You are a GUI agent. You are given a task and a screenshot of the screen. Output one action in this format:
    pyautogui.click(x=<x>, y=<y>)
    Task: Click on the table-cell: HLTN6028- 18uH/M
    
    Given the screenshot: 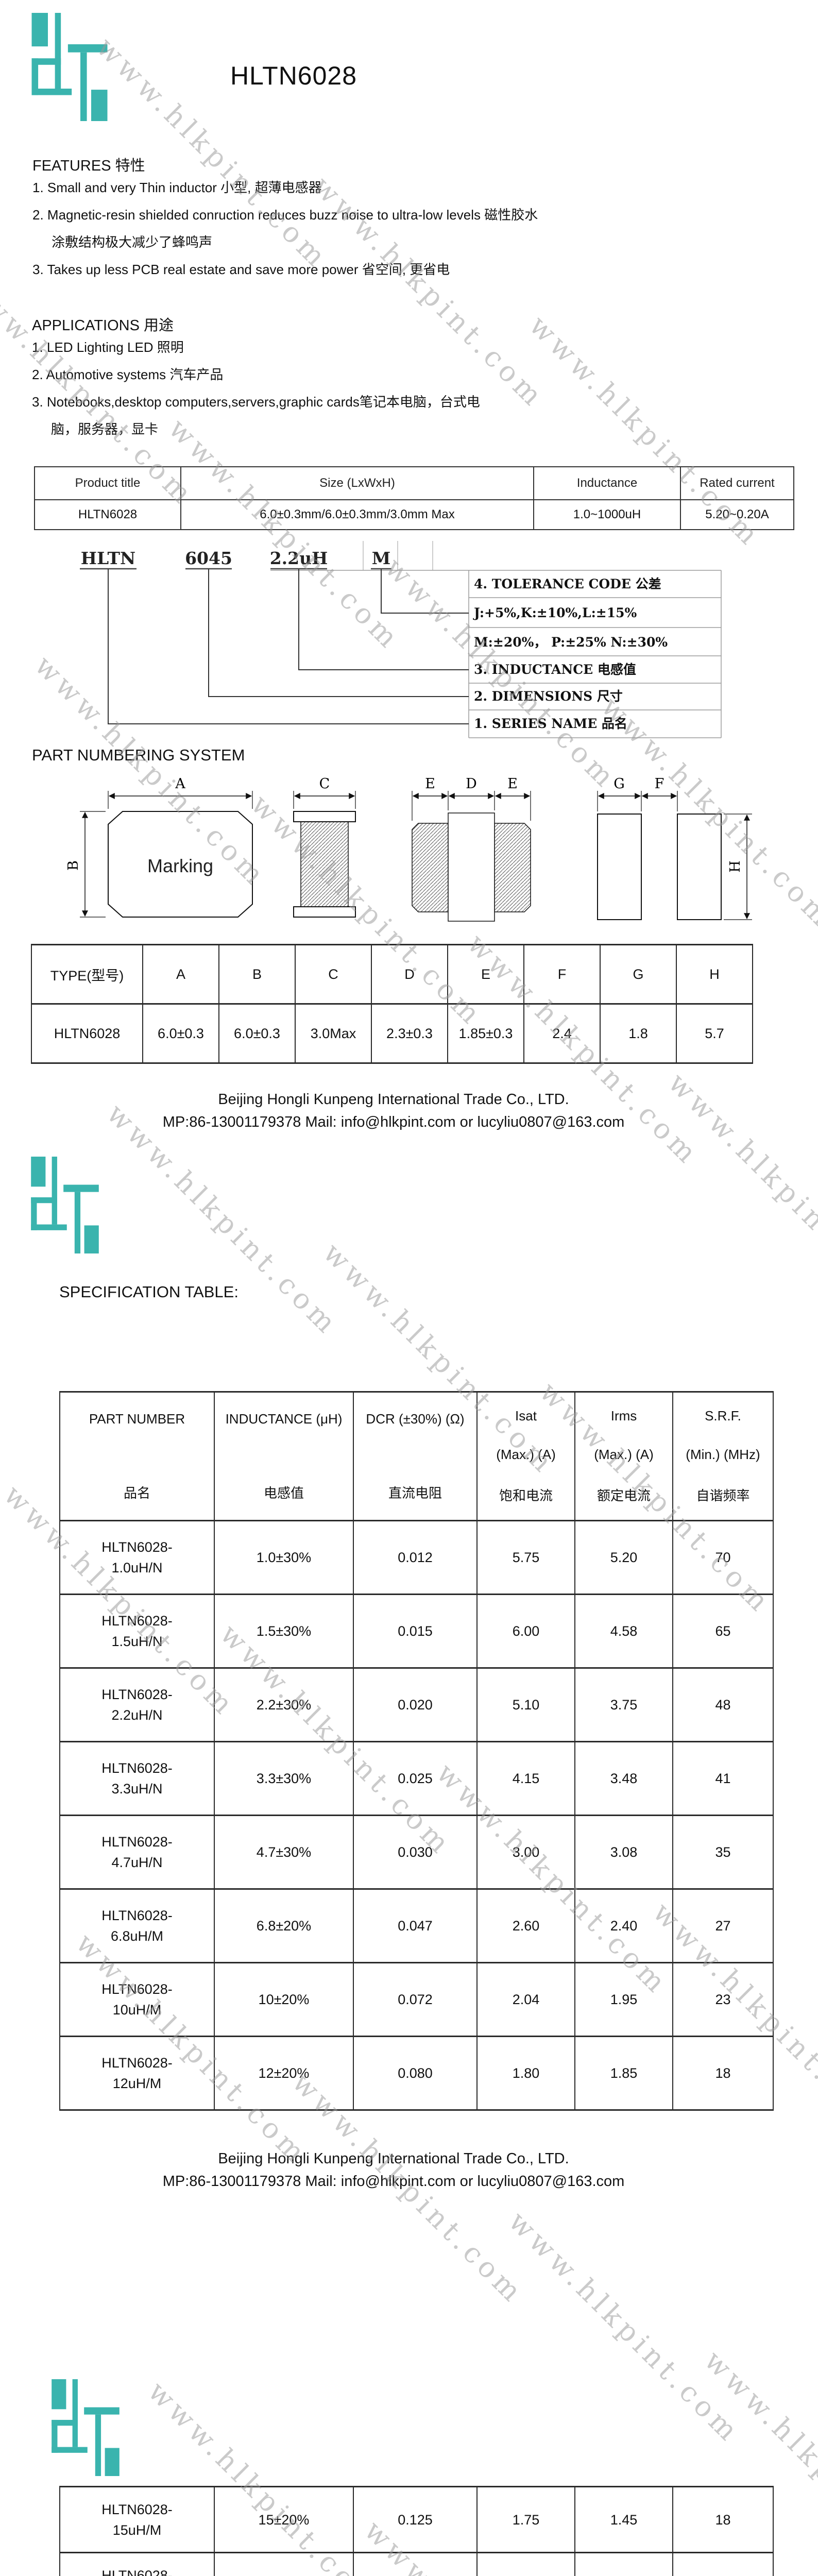 What is the action you would take?
    pyautogui.click(x=137, y=2564)
    